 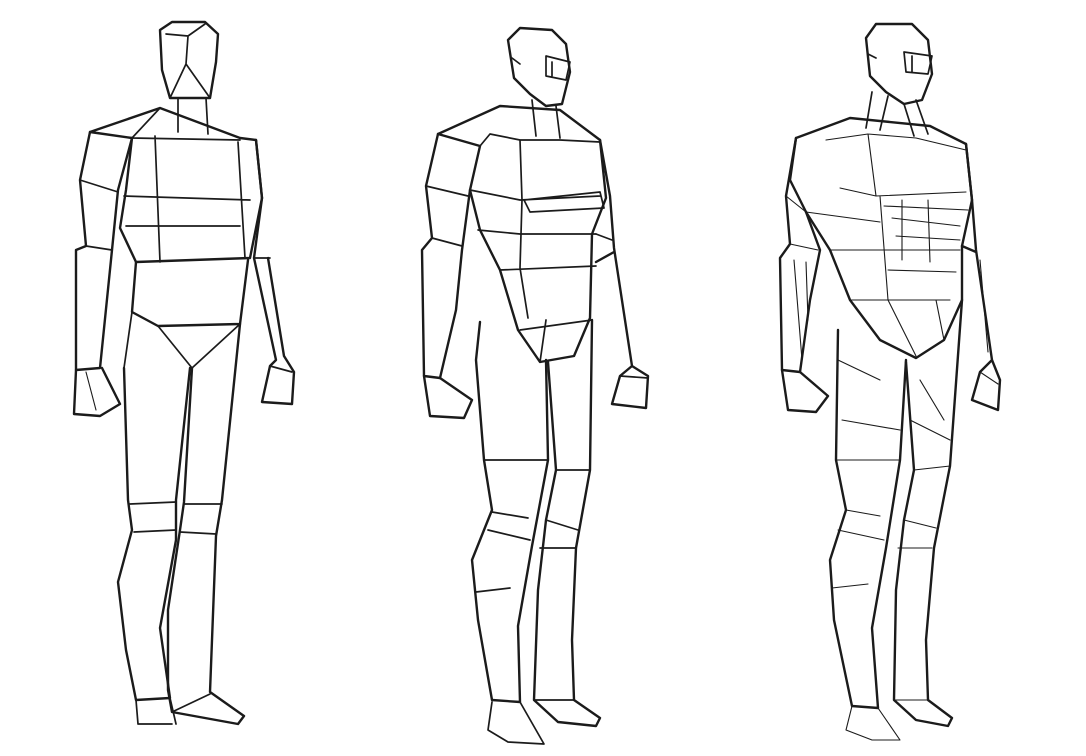 I want to click on head-planes, so click(x=188, y=61).